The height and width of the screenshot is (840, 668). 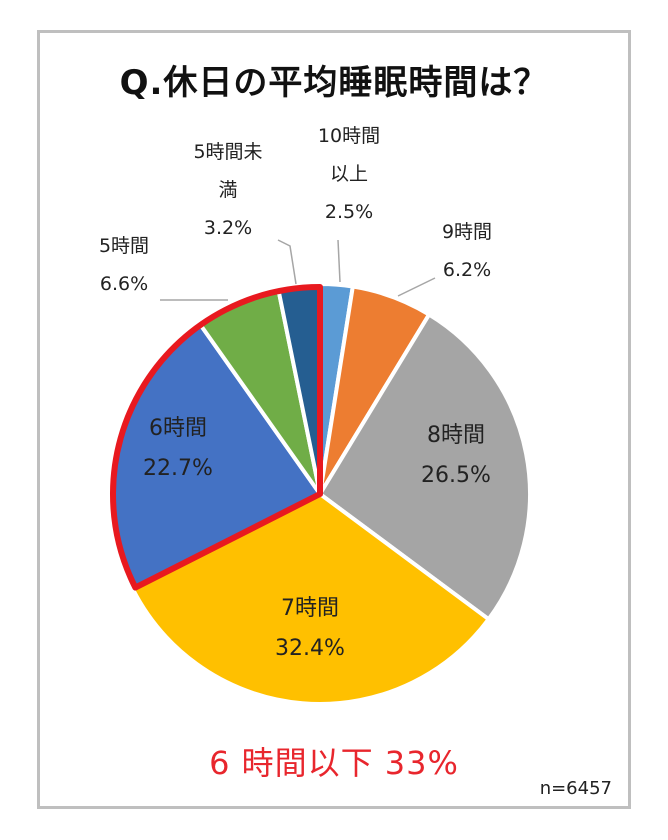 I want to click on slice-value-label-5: 22.7%, so click(x=178, y=468).